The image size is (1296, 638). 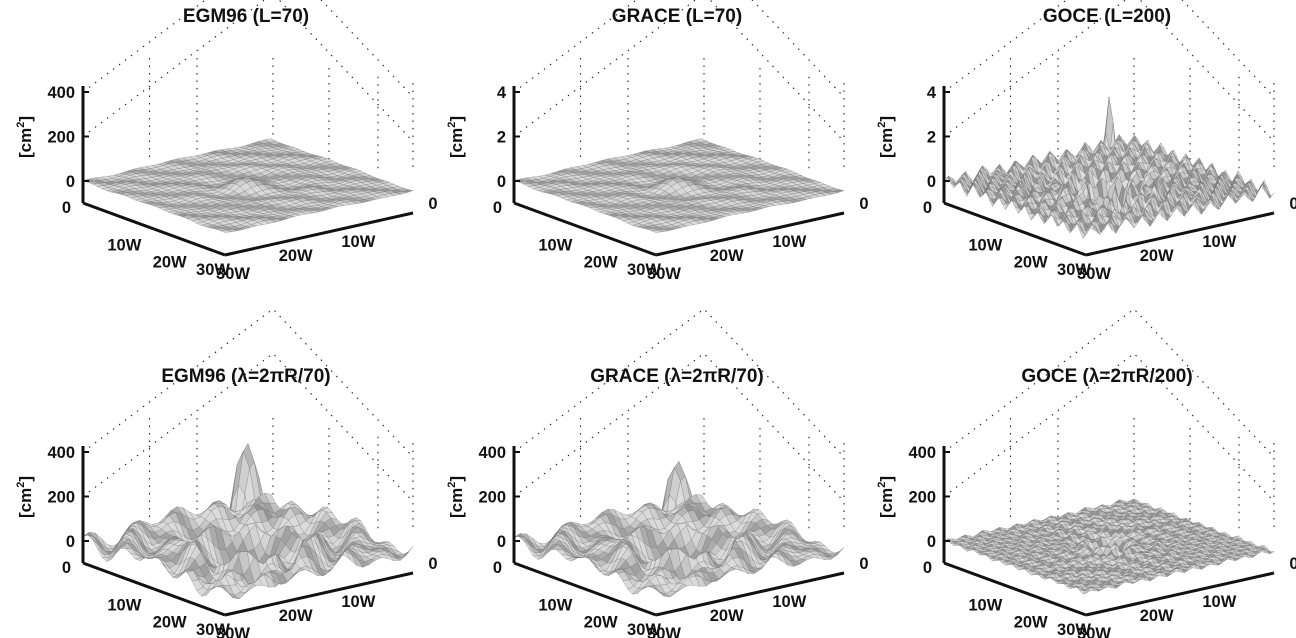 I want to click on x-tick-label: 30W, so click(x=213, y=270).